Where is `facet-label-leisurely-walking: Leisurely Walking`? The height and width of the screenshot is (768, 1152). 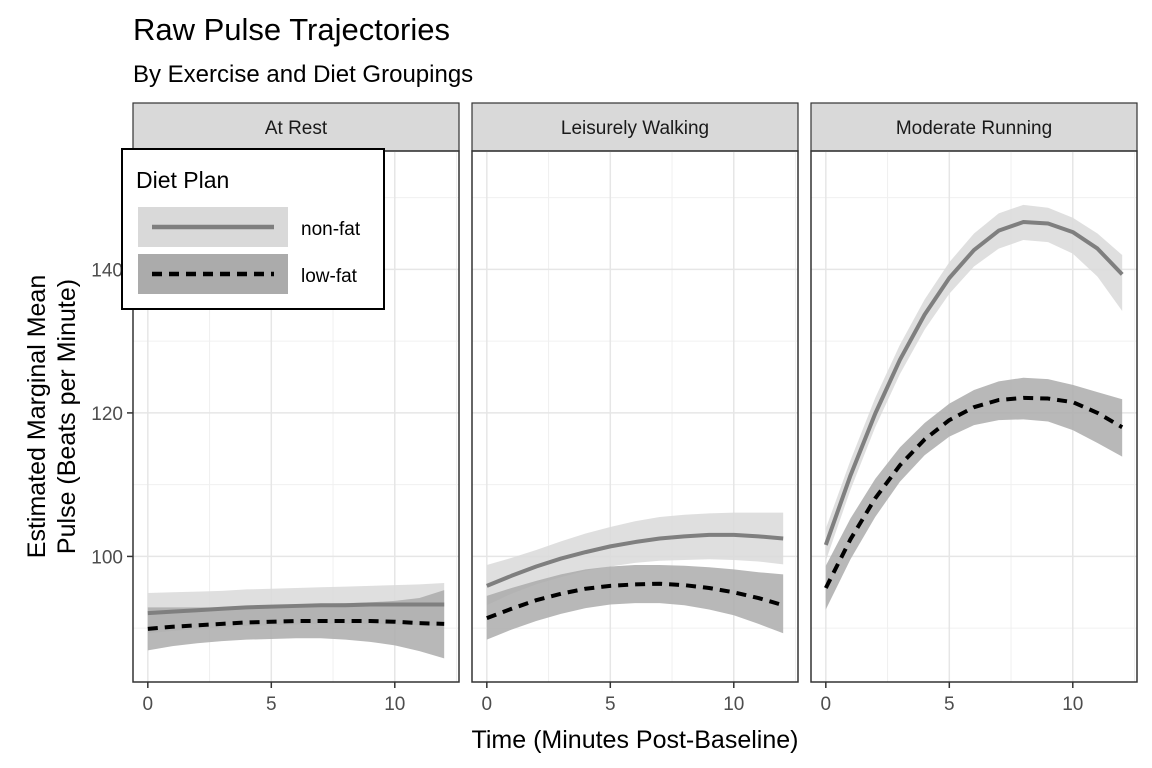
facet-label-leisurely-walking: Leisurely Walking is located at coordinates (635, 128).